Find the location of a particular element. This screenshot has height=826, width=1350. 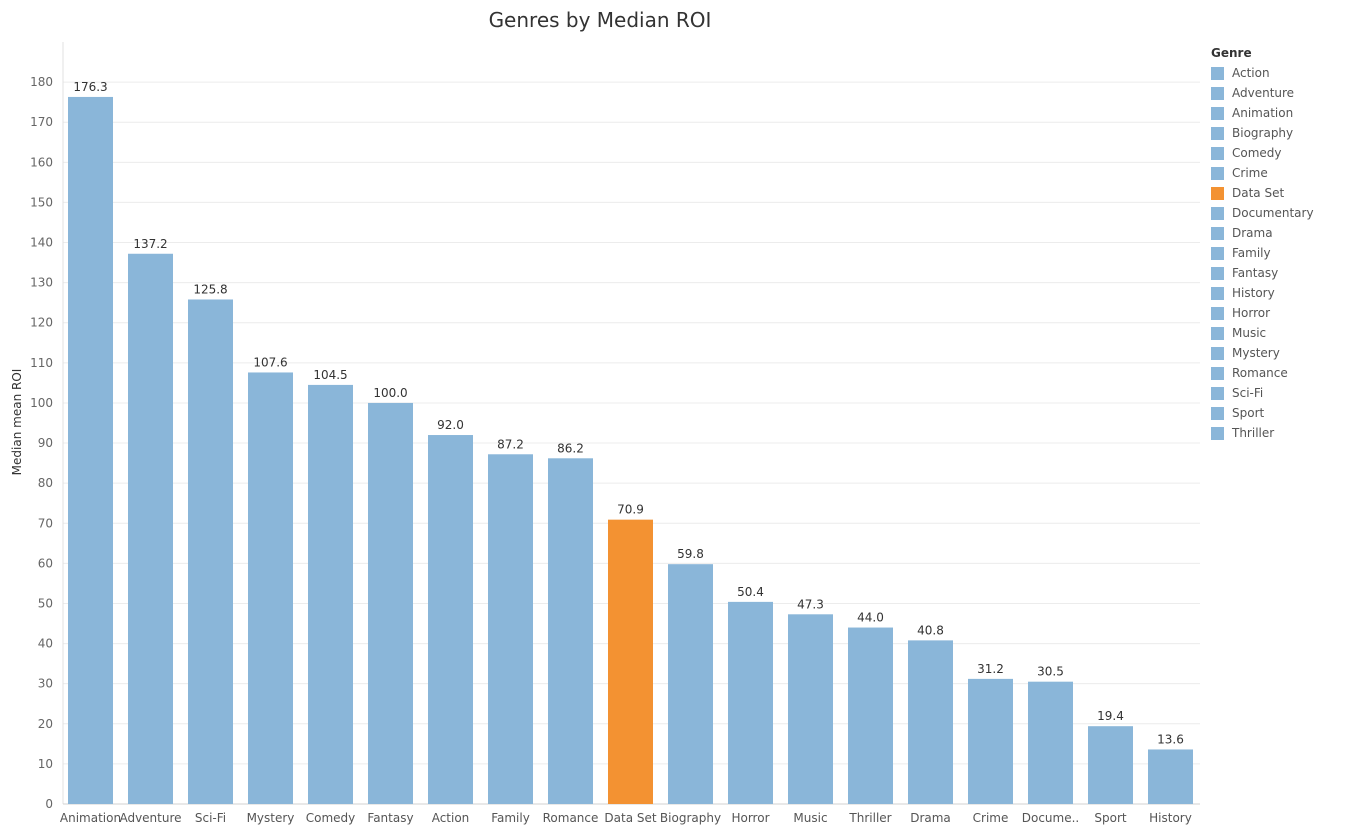

x-tick-label: Biography is located at coordinates (690, 818).